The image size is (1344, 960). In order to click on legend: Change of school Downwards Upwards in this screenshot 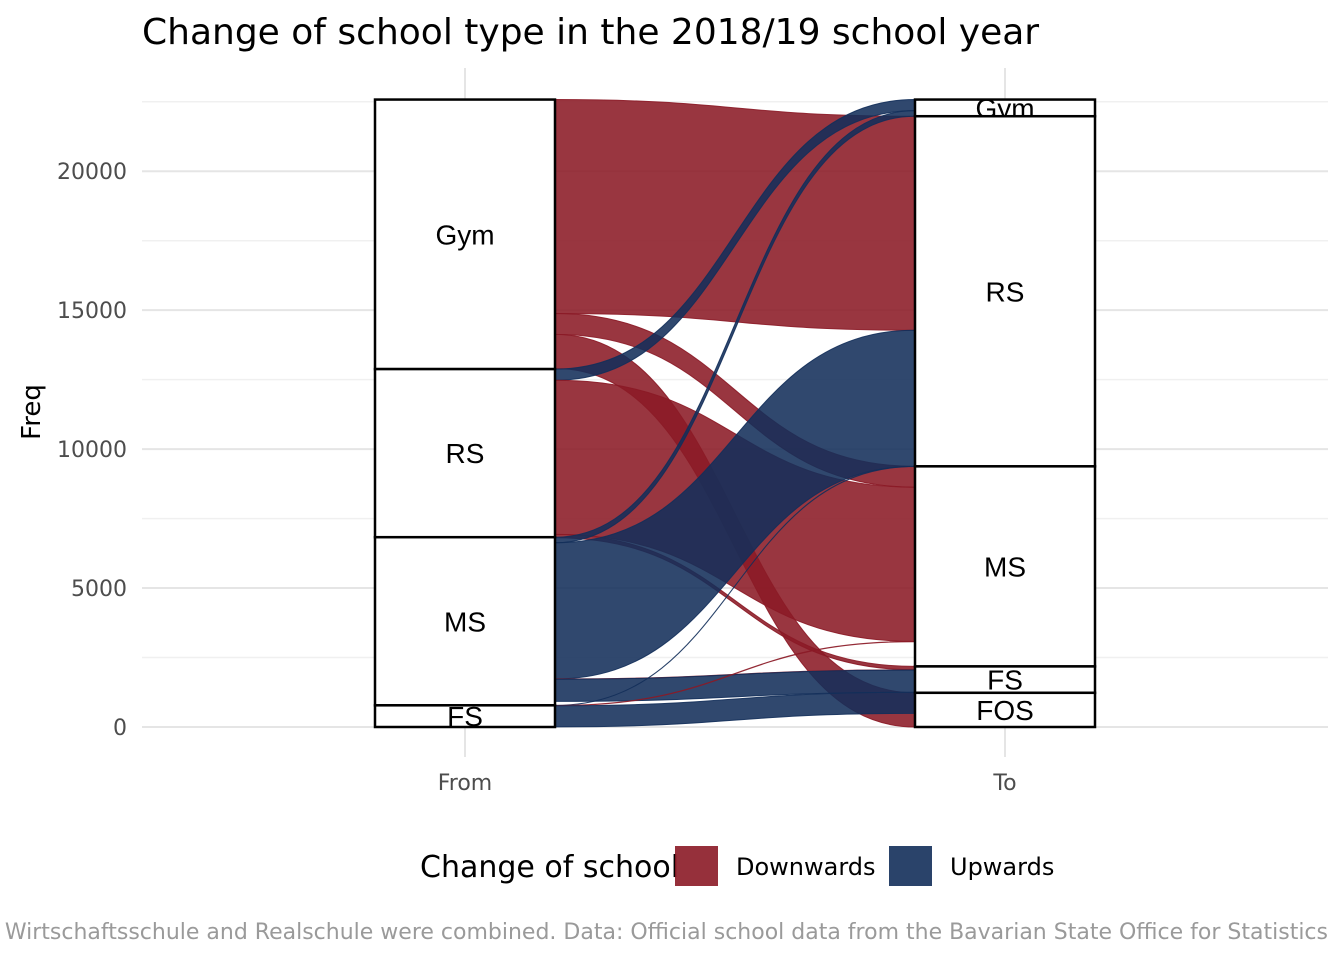, I will do `click(737, 866)`.